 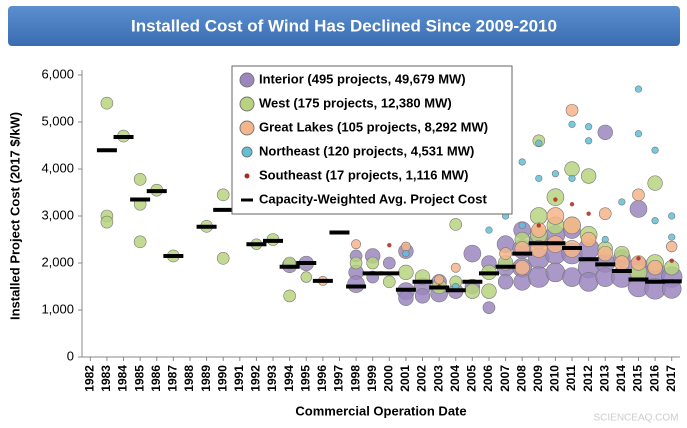 What do you see at coordinates (57, 261) in the screenshot?
I see `y-tick-label: 2,000` at bounding box center [57, 261].